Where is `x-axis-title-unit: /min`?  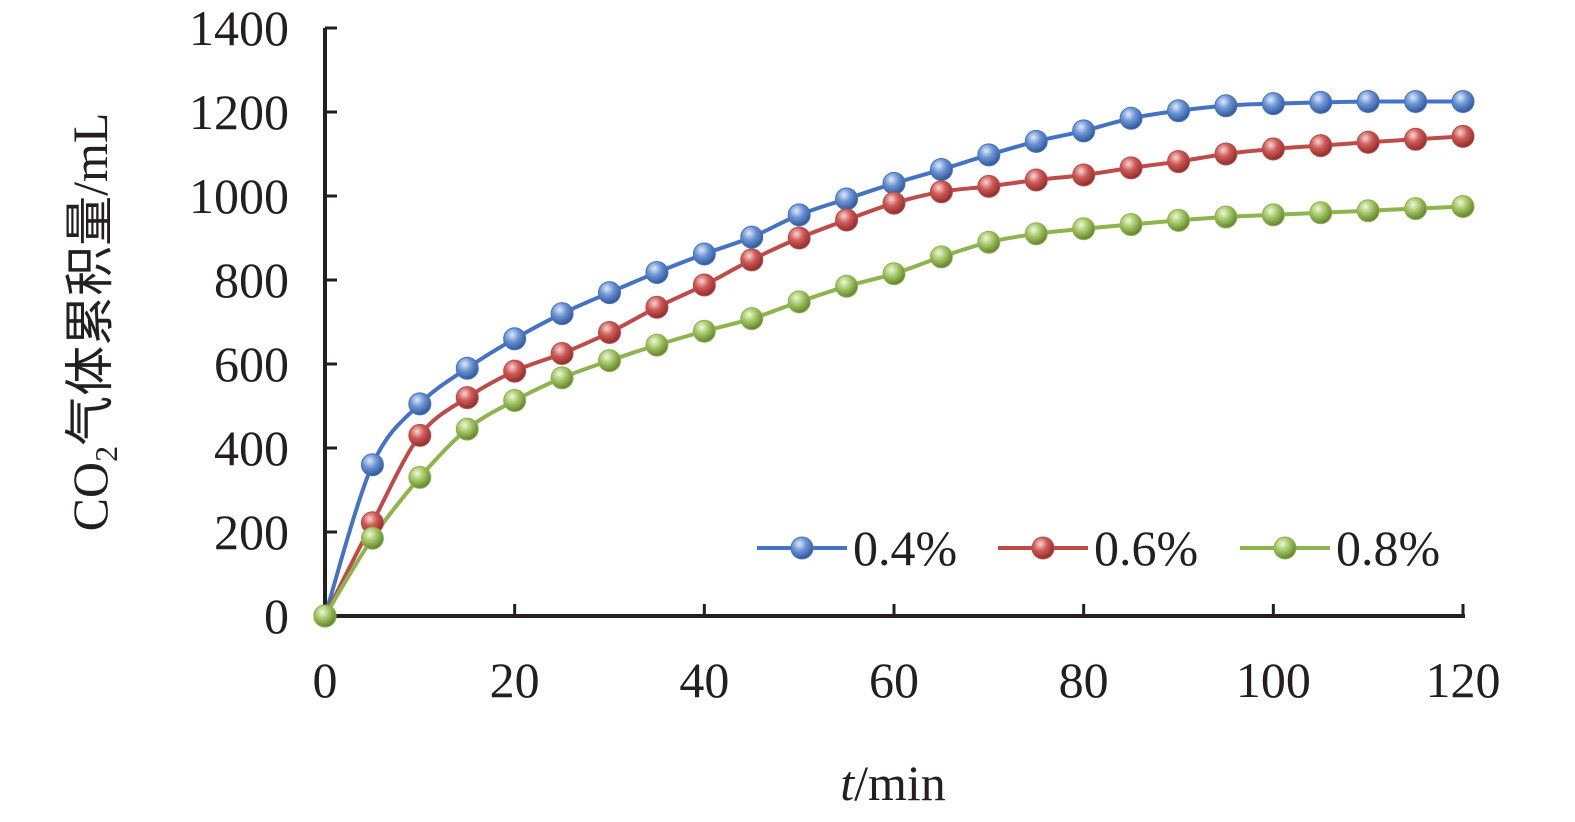
x-axis-title-unit: /min is located at coordinates (900, 783).